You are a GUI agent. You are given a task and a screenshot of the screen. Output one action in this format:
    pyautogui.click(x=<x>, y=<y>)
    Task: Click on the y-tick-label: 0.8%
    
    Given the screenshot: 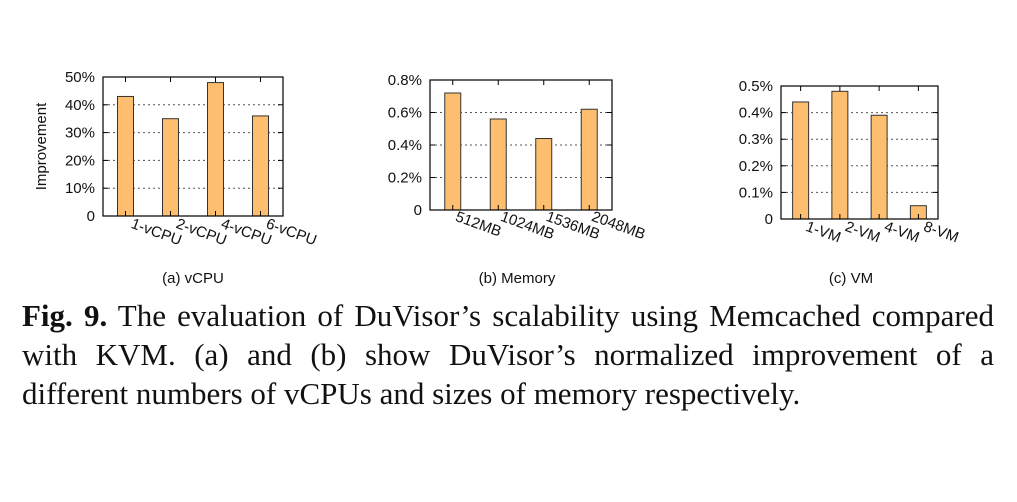 What is the action you would take?
    pyautogui.click(x=405, y=80)
    